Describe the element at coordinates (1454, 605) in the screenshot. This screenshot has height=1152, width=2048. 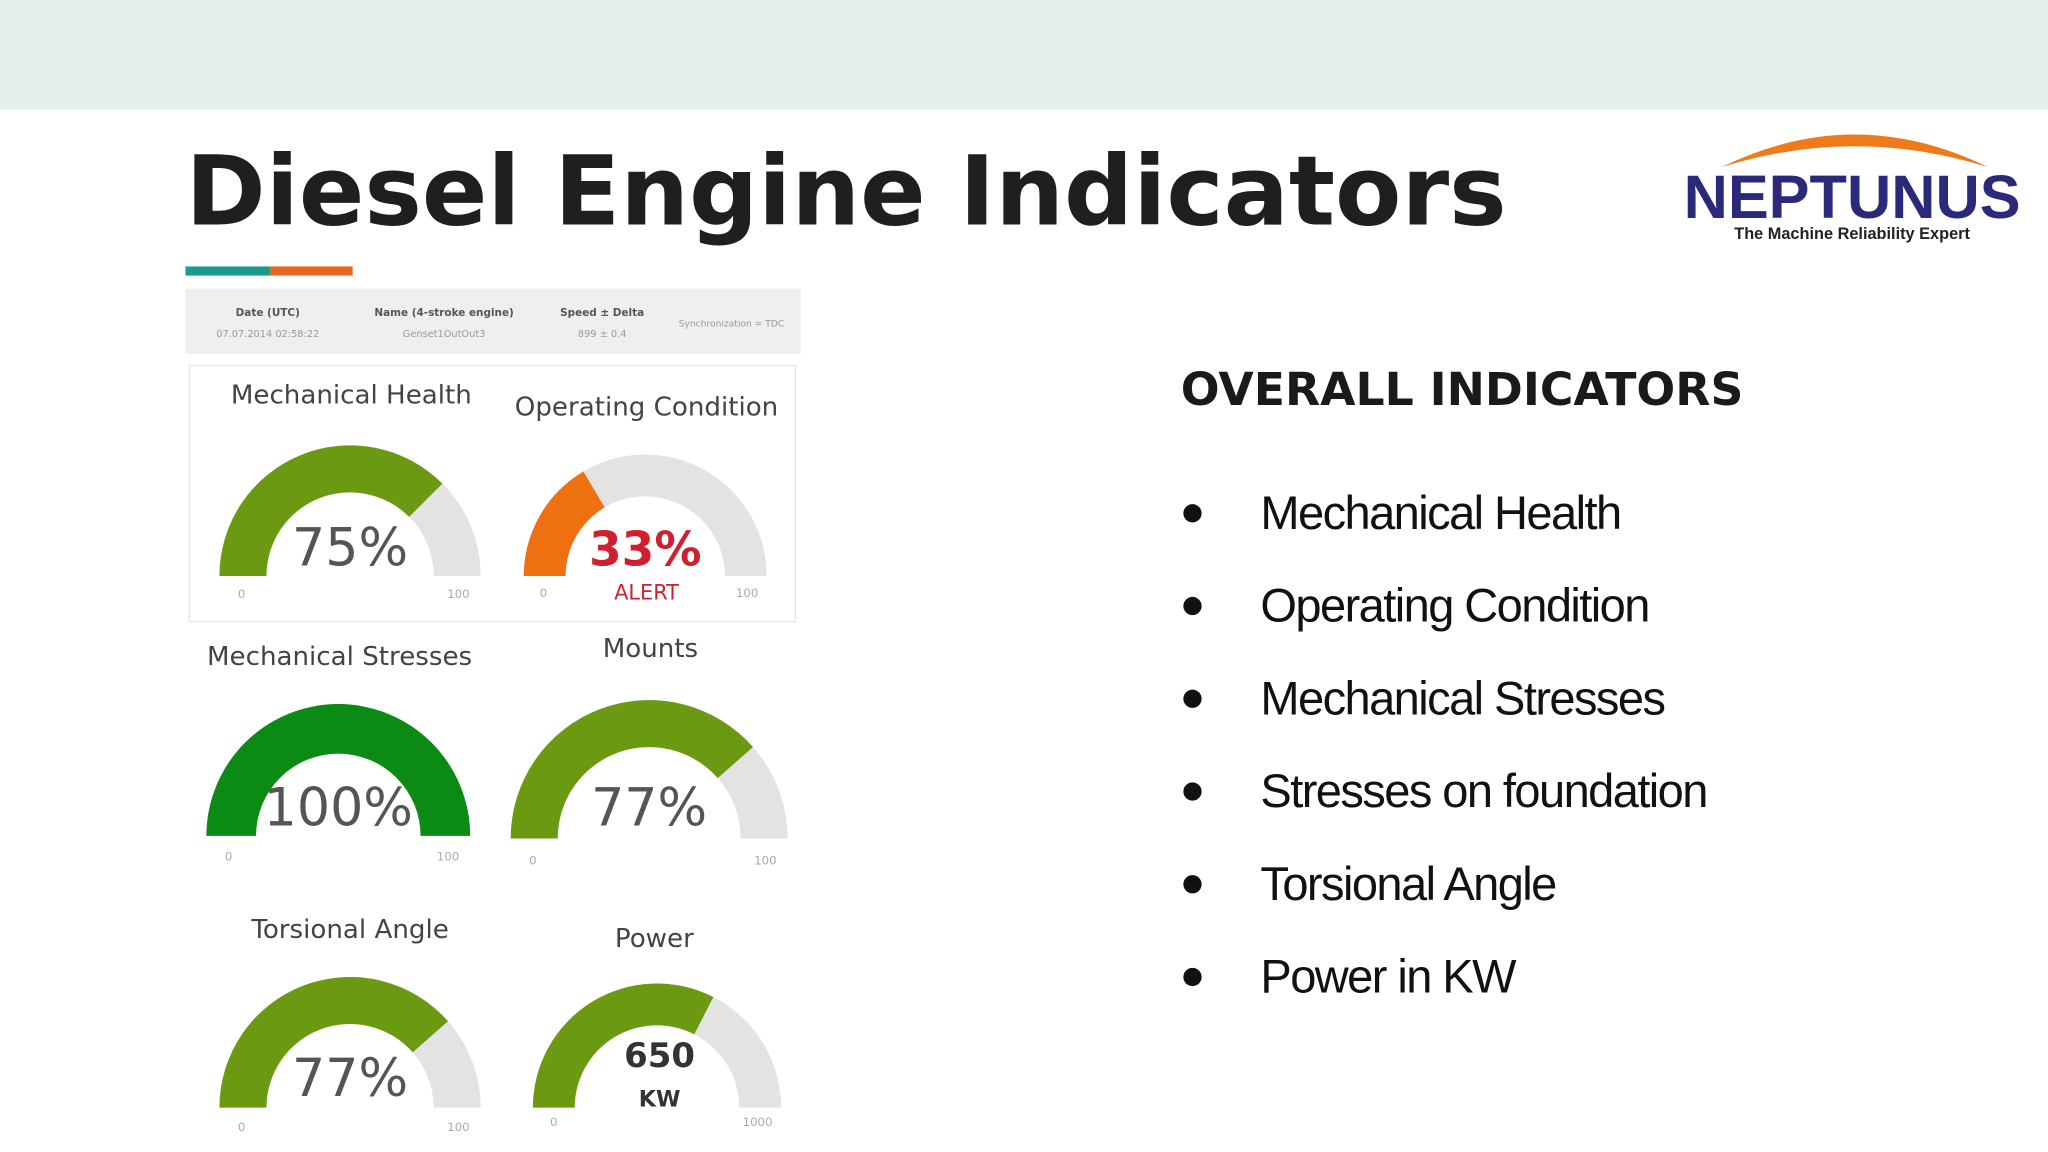
I see `indicator-item: Operating Condition` at that location.